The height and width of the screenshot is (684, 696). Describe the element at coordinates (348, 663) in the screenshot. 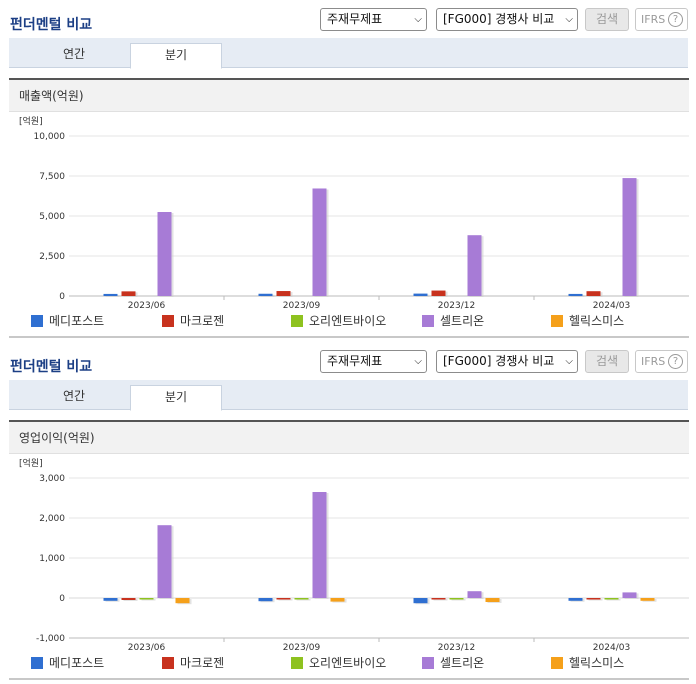

I see `legend-label: 오리엔트바이오` at that location.